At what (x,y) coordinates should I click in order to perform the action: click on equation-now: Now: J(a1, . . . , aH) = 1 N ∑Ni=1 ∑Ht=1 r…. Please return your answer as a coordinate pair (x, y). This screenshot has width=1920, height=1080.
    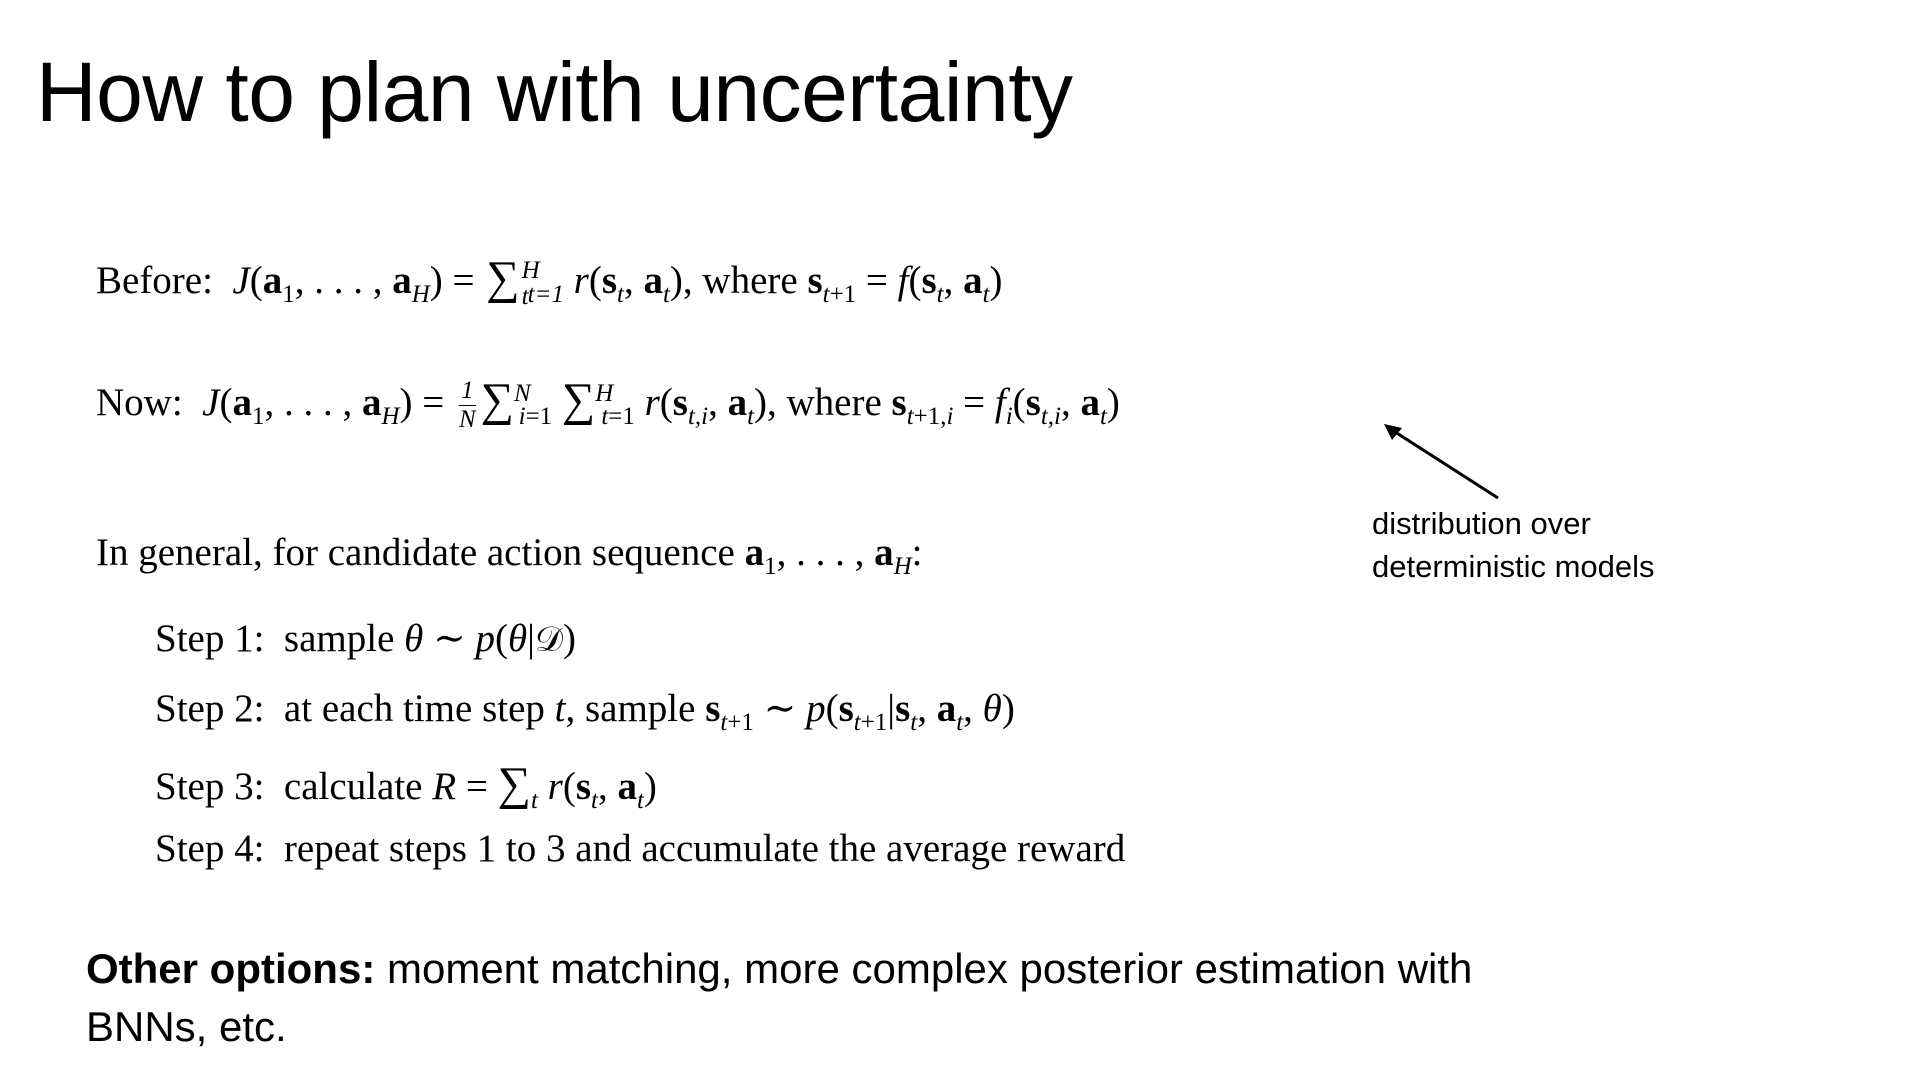
    Looking at the image, I should click on (608, 403).